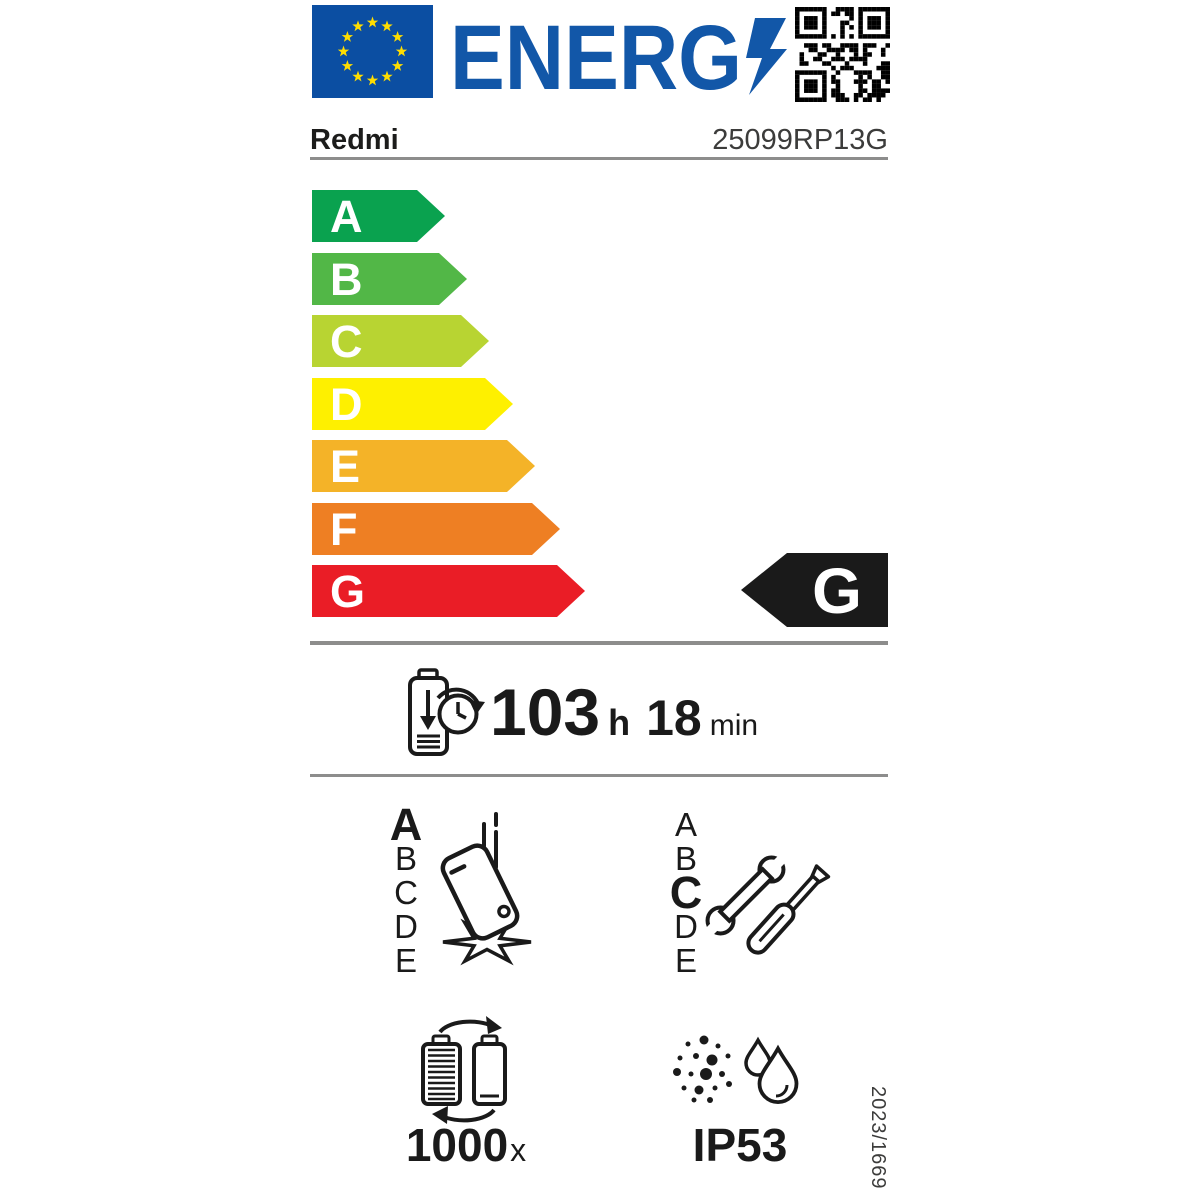 This screenshot has width=1200, height=1200. I want to click on indicator-arrow, so click(814, 590).